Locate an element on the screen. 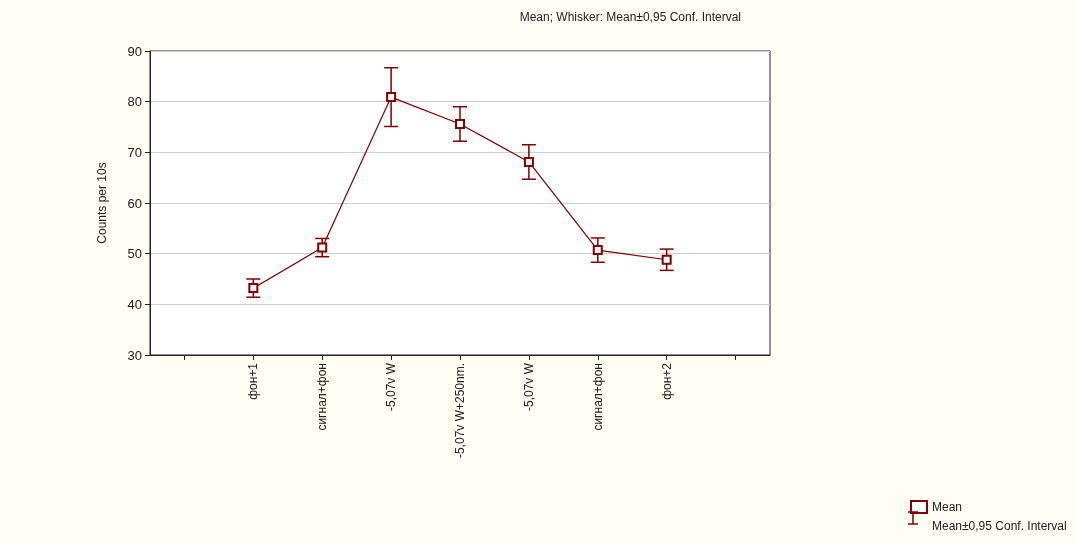 The image size is (1076, 545). y-tick-label: 90 is located at coordinates (134, 51).